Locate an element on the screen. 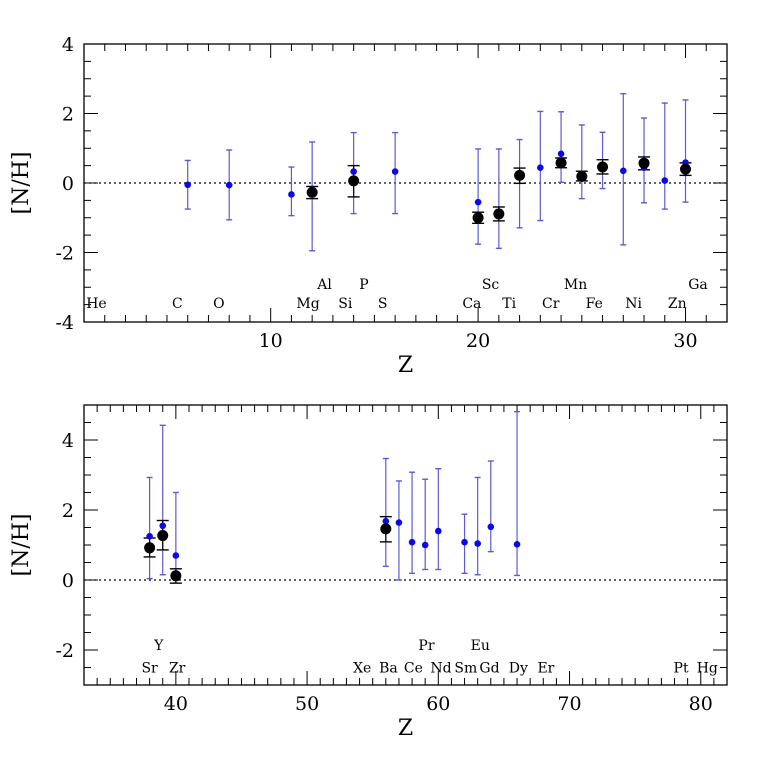 The image size is (768, 768). element-label: Eu is located at coordinates (480, 646).